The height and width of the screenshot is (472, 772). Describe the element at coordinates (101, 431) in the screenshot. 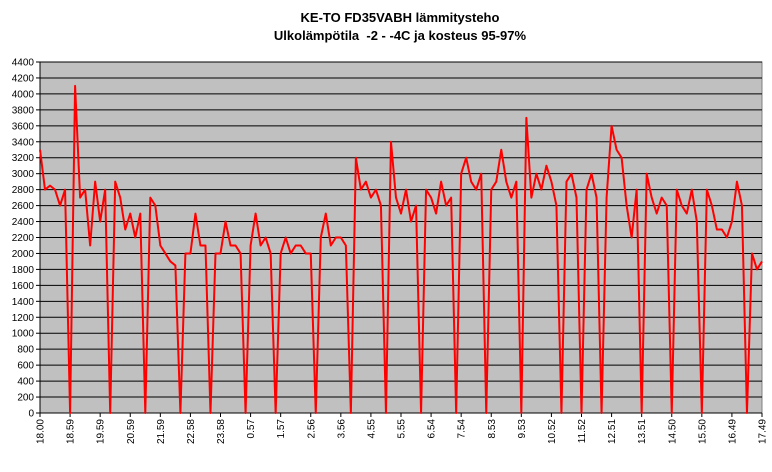

I see `x-tick-label: 19.59` at that location.